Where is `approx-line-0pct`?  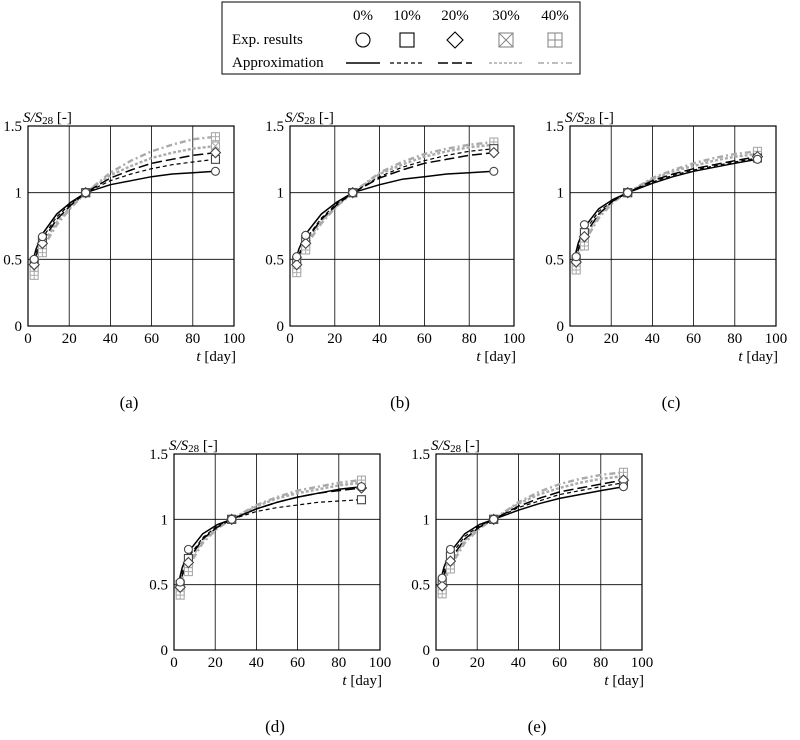
approx-line-0pct is located at coordinates (665, 209).